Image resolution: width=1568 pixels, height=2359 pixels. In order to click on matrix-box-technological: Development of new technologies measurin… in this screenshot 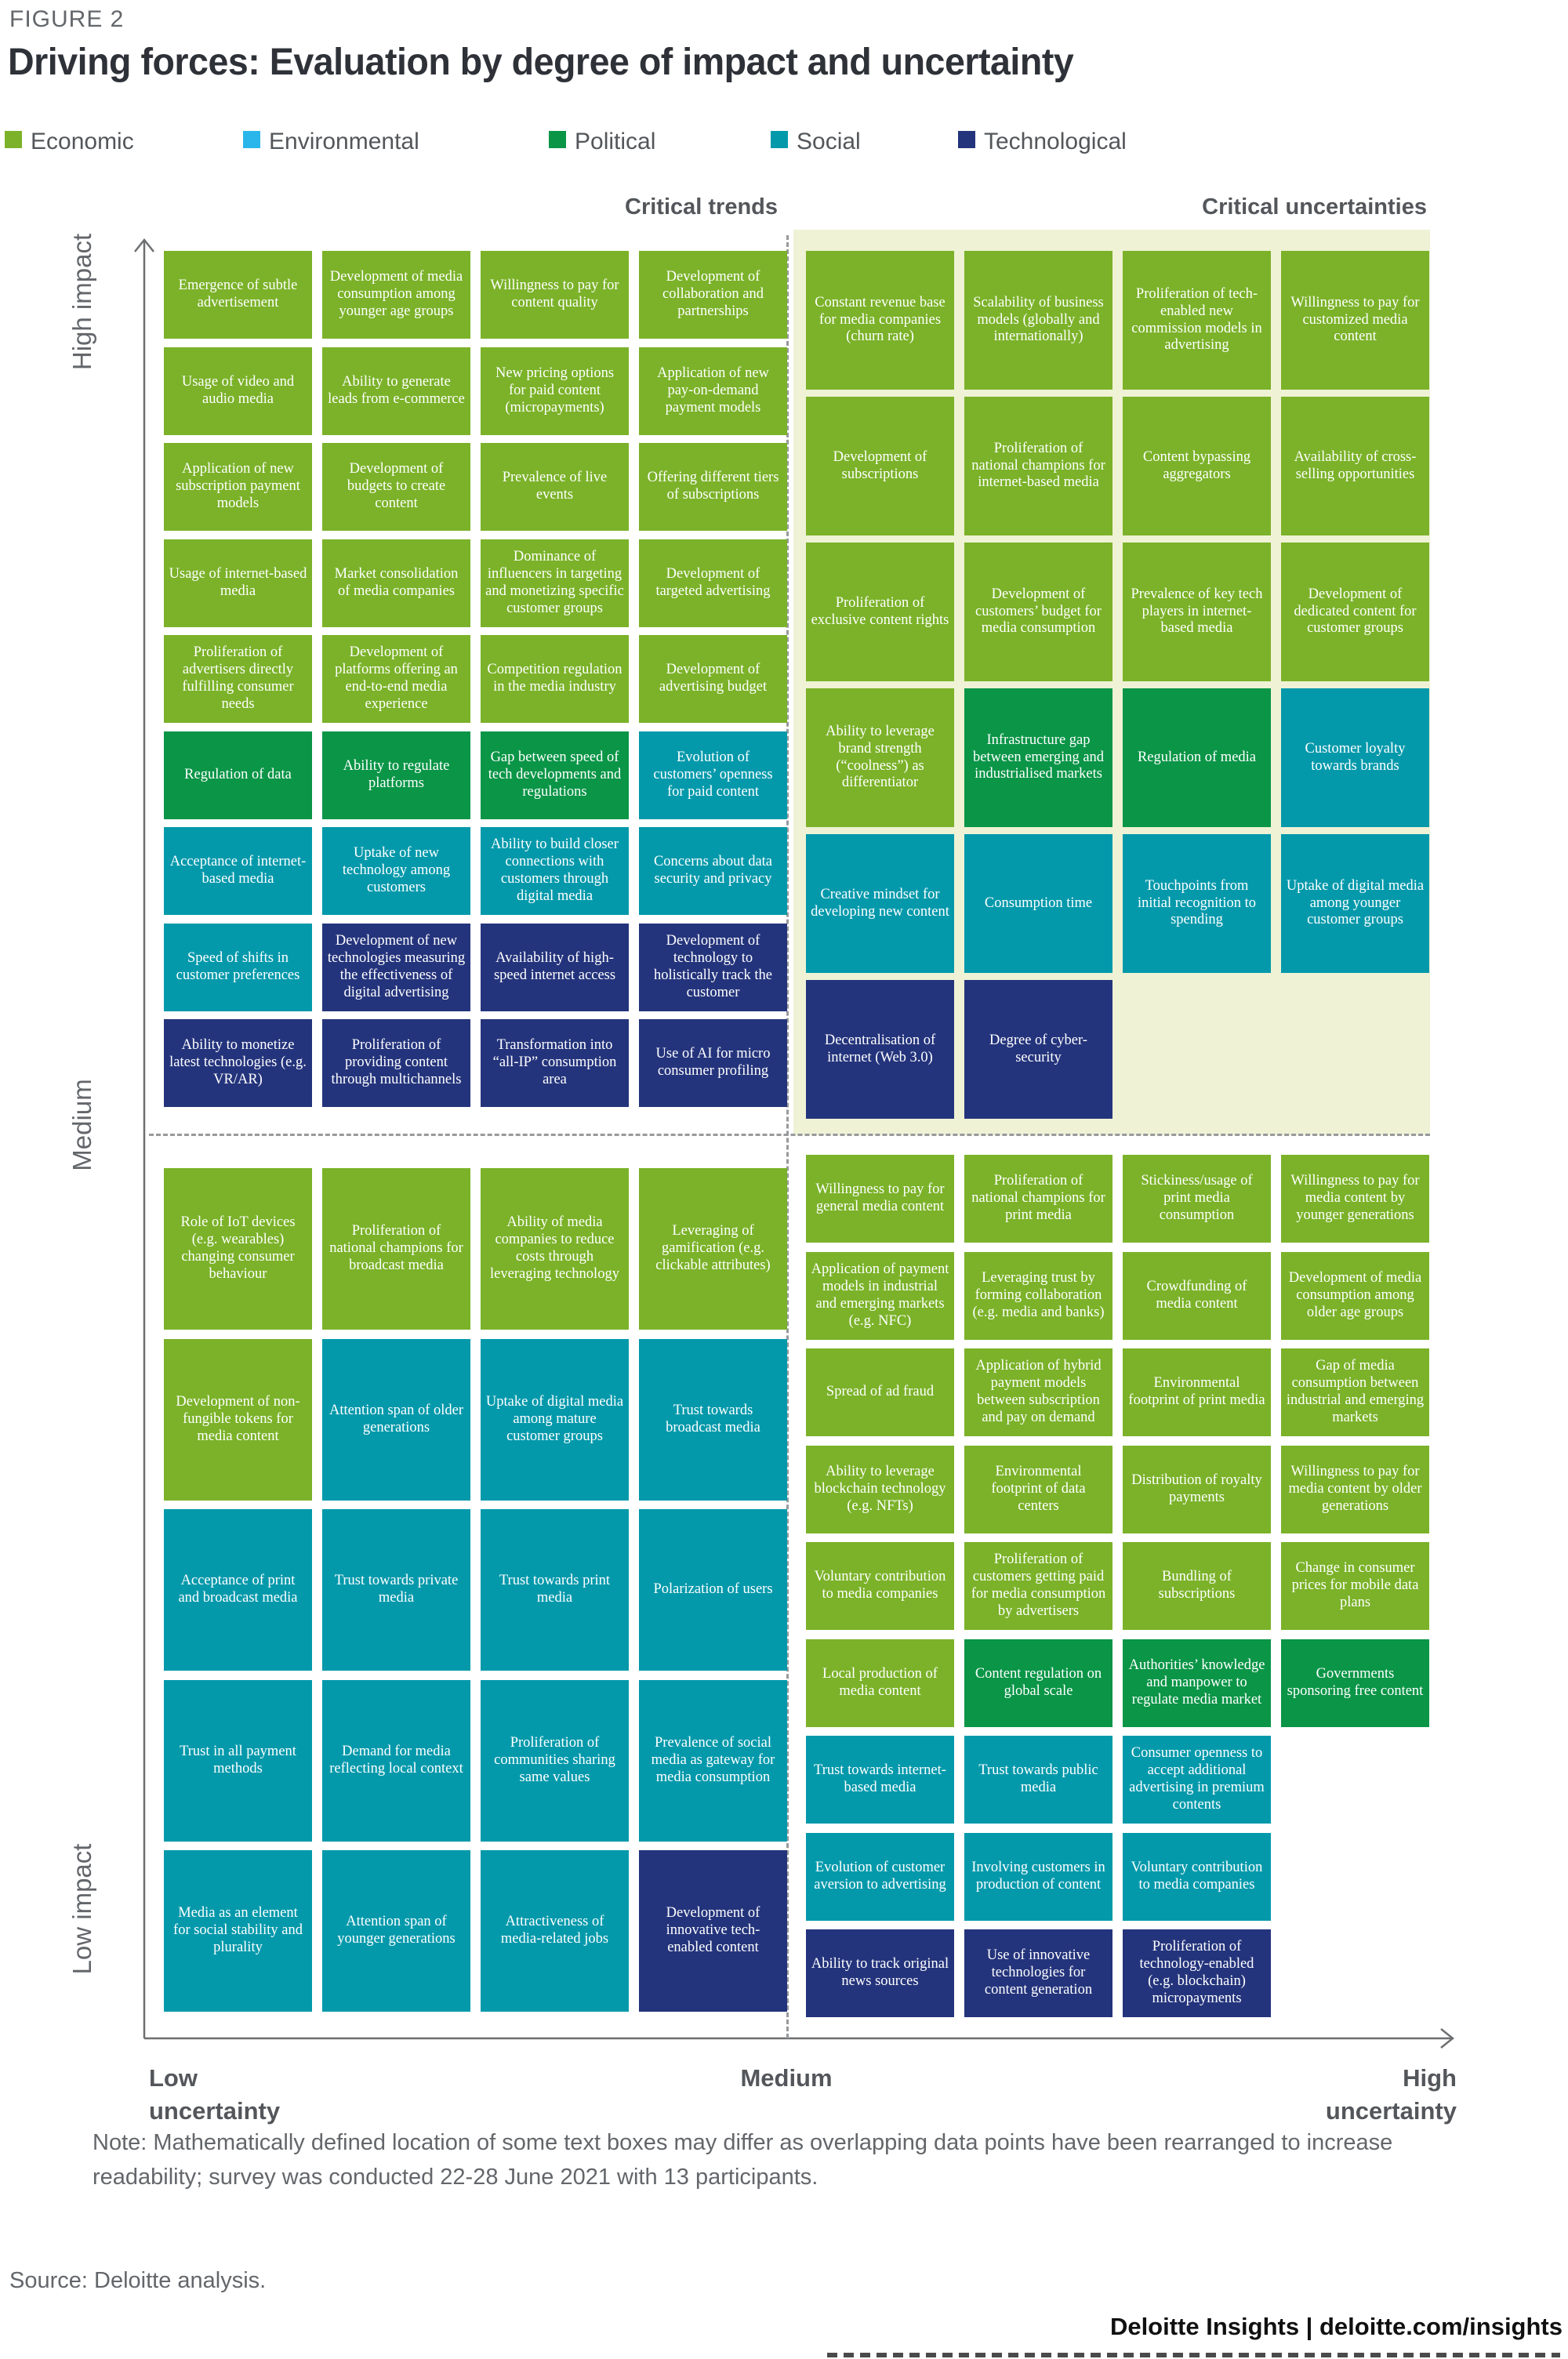, I will do `click(396, 967)`.